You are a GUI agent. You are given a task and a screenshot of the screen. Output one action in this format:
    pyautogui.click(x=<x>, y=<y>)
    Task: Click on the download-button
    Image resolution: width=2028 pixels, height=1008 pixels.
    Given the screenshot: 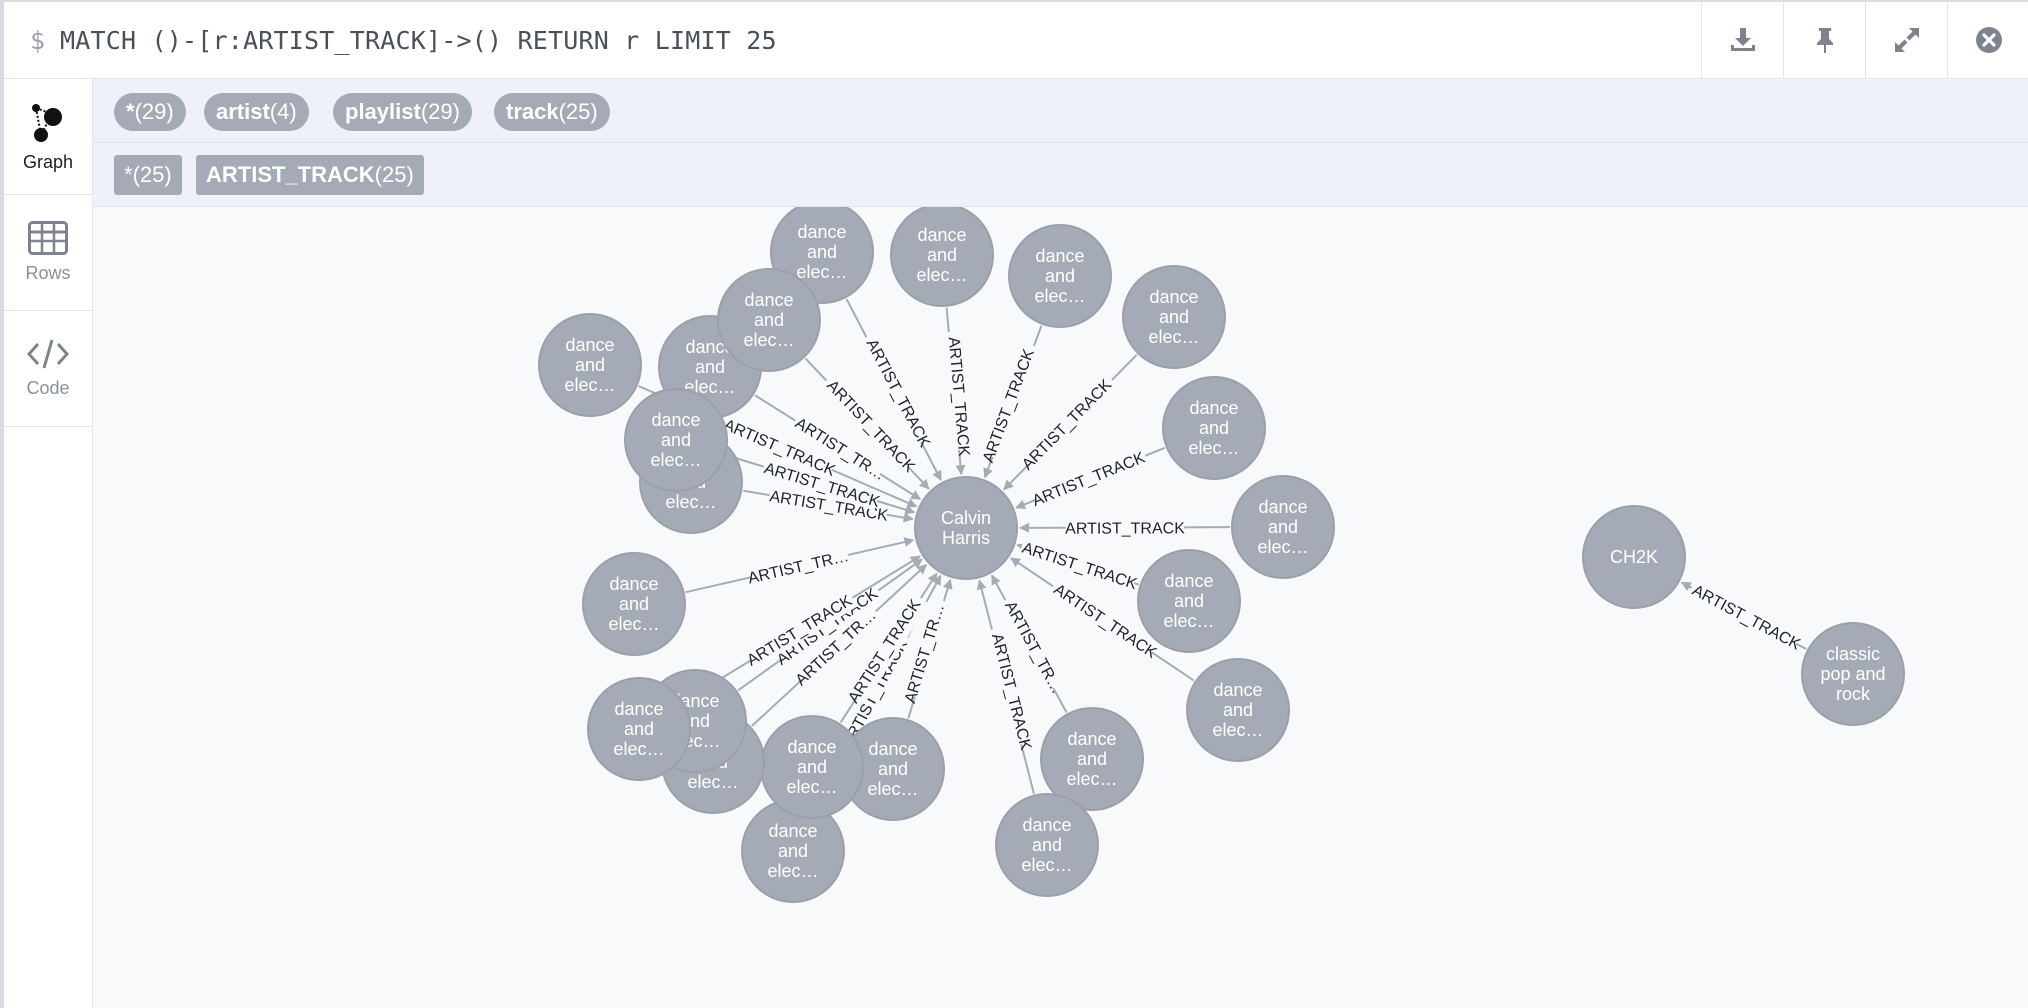 What is the action you would take?
    pyautogui.click(x=1742, y=40)
    